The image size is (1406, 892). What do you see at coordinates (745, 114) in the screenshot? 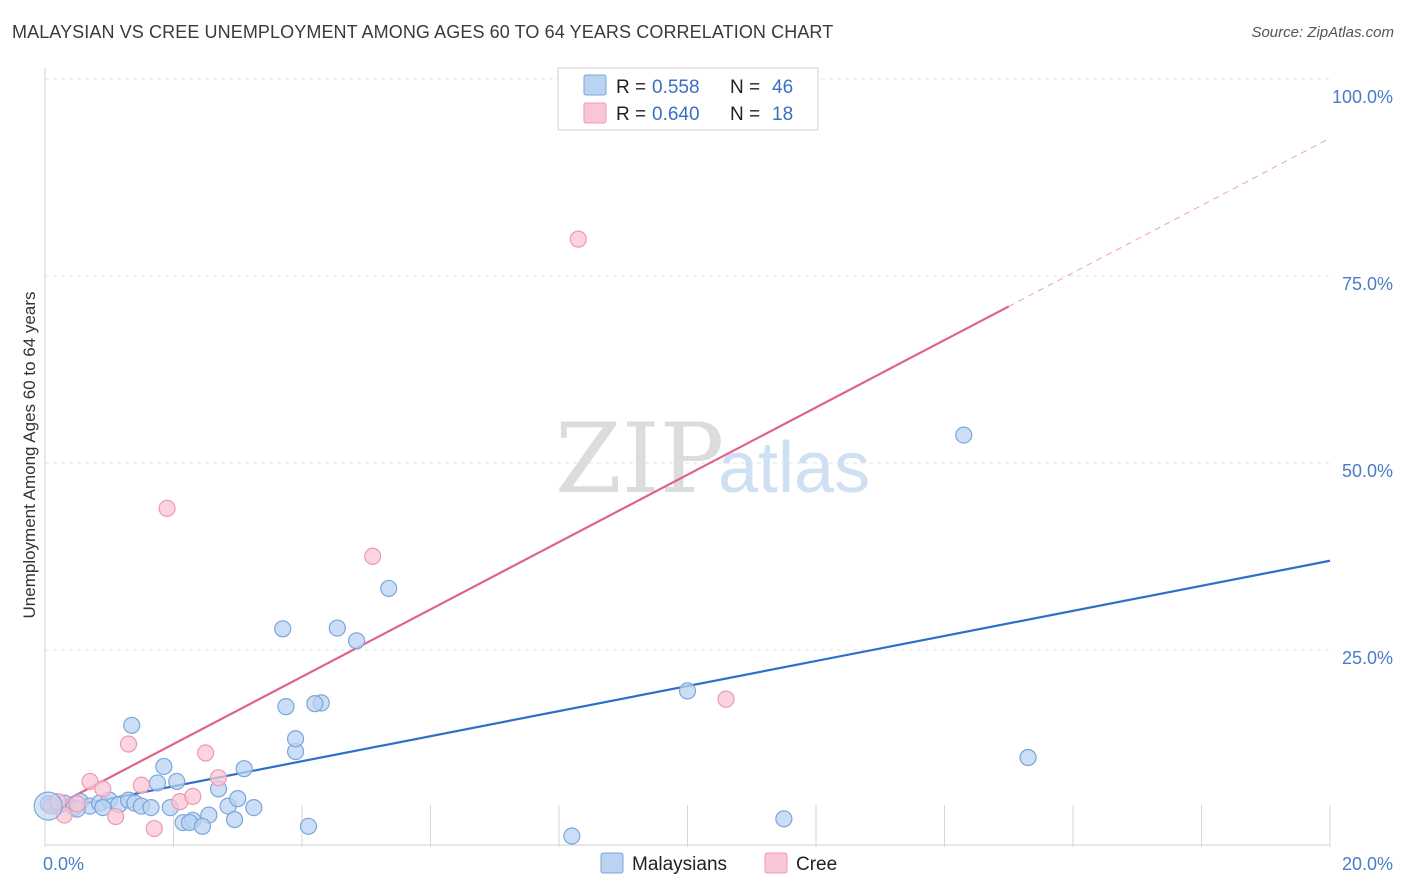
I see `legend-n-label-cree: N =` at bounding box center [745, 114].